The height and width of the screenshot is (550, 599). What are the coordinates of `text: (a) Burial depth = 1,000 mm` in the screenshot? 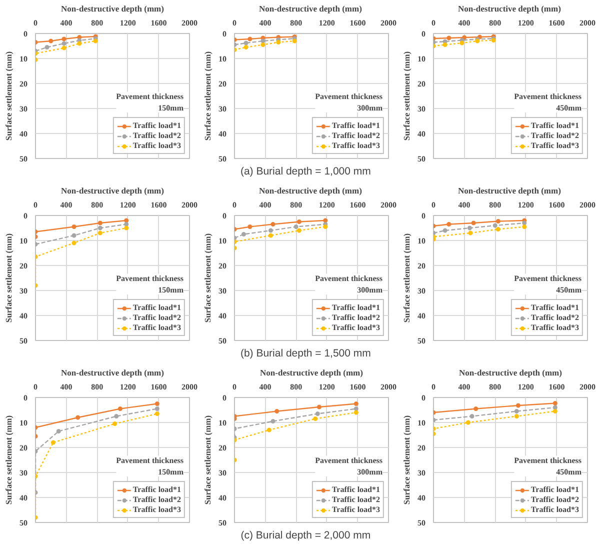 It's located at (306, 172).